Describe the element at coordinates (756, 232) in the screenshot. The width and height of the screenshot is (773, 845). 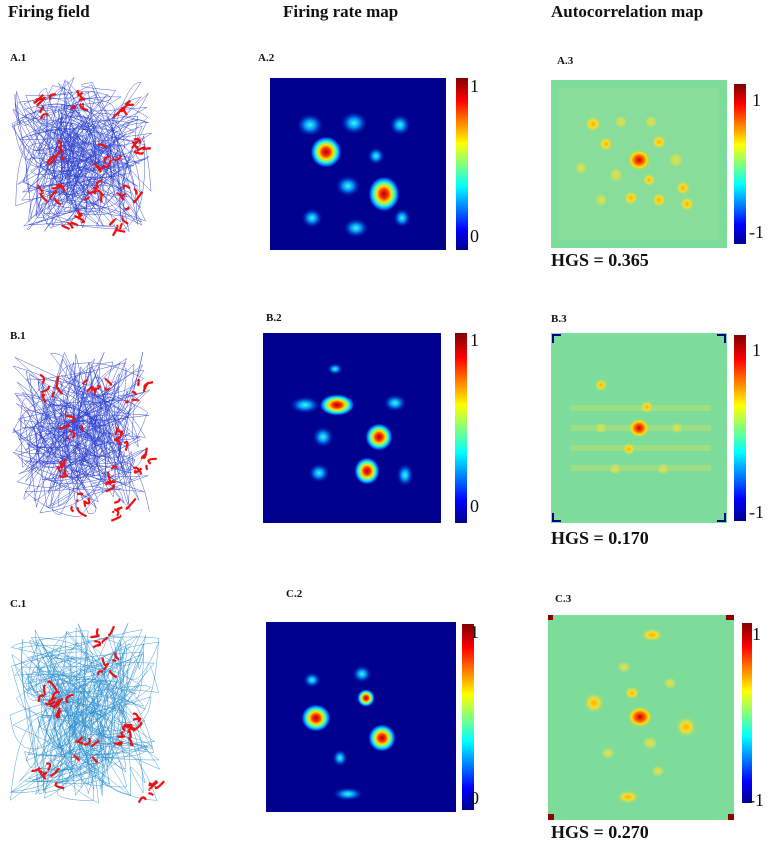
I see `colorbar-a3-min: -1` at that location.